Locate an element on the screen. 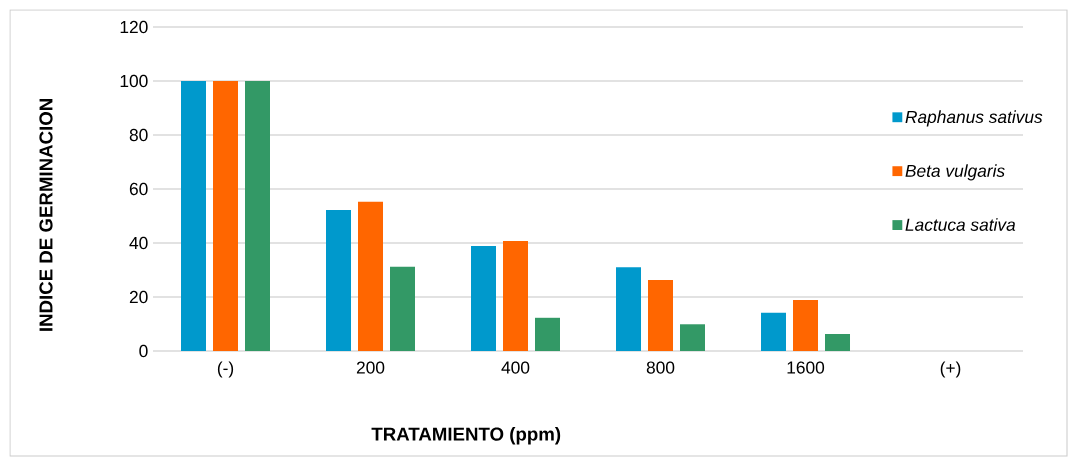 The image size is (1070, 457). y-tick-label: 0 is located at coordinates (143, 351).